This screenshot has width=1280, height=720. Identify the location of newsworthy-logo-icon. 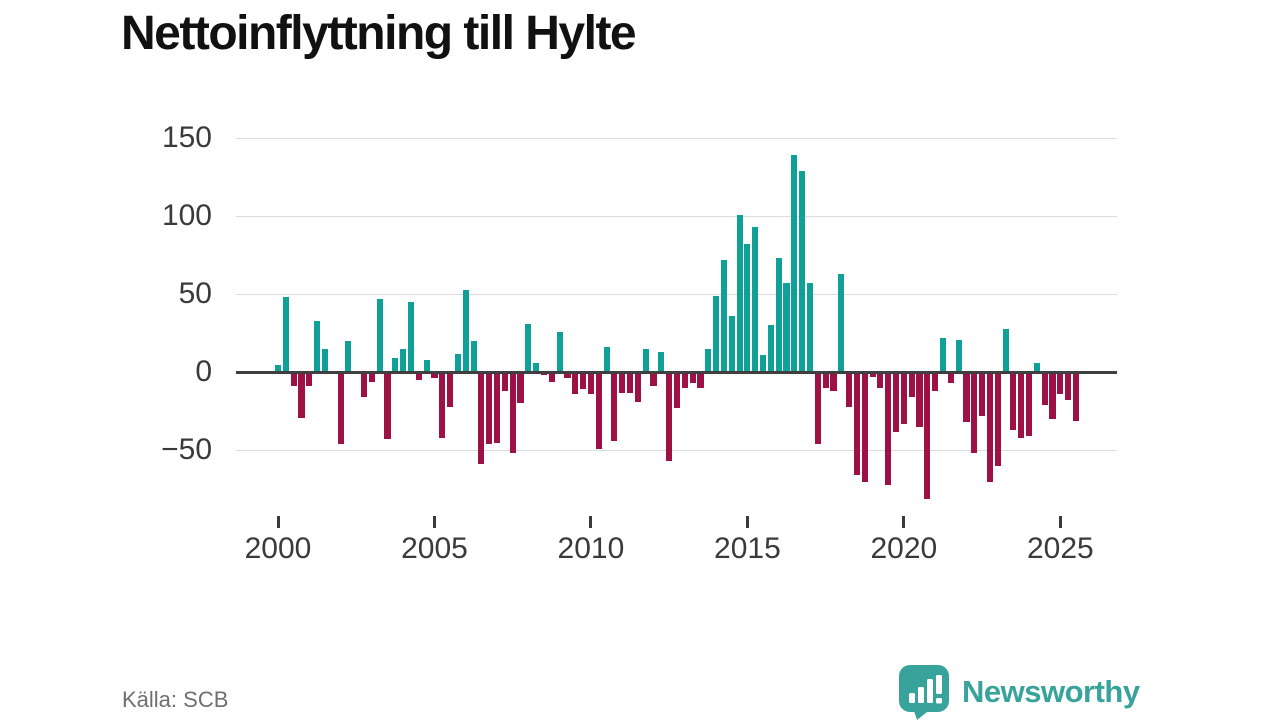
(924, 692).